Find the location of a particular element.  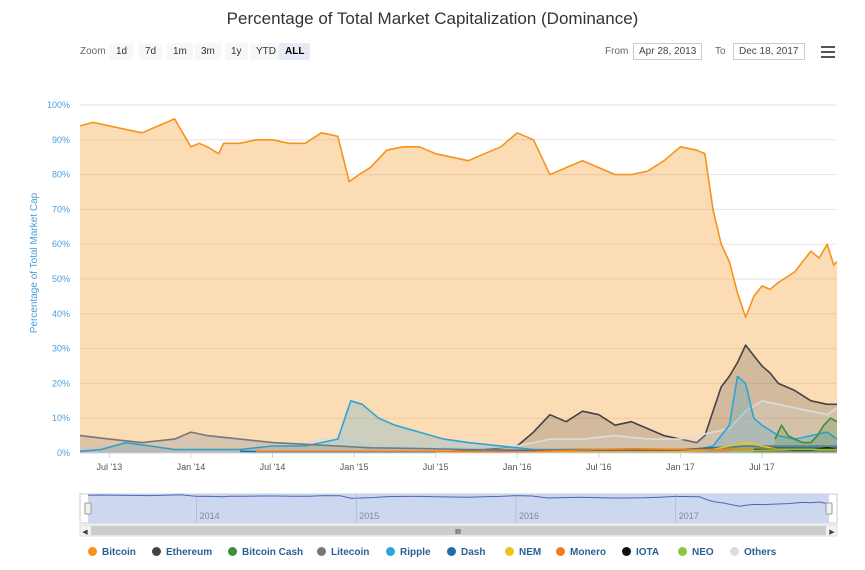

y-tick-label: 90% is located at coordinates (61, 140).